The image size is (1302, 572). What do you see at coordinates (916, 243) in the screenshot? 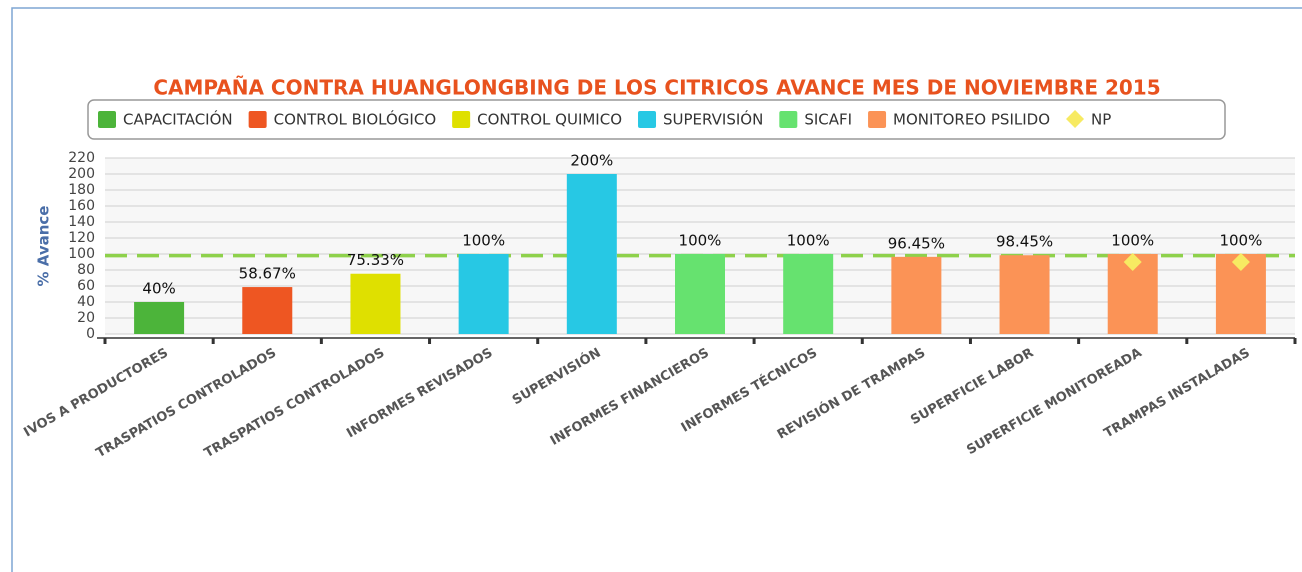
I see `data-label: 96.45%` at bounding box center [916, 243].